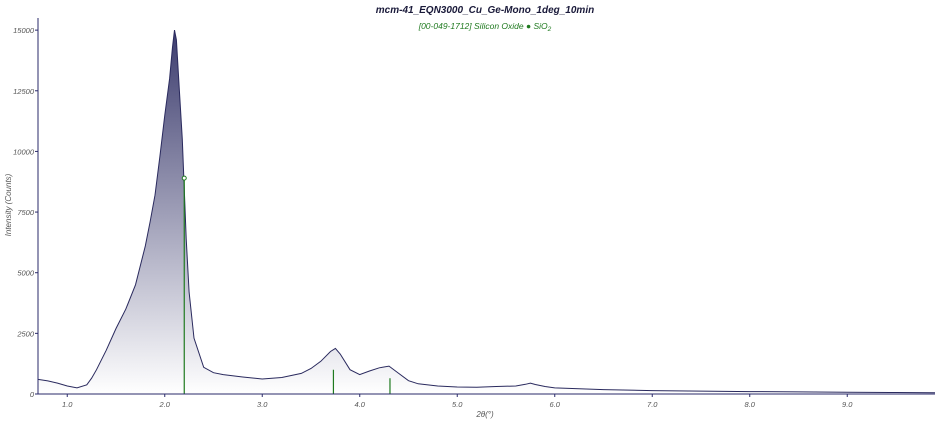 This screenshot has height=425, width=950. What do you see at coordinates (184, 178) in the screenshot?
I see `reference-marker` at bounding box center [184, 178].